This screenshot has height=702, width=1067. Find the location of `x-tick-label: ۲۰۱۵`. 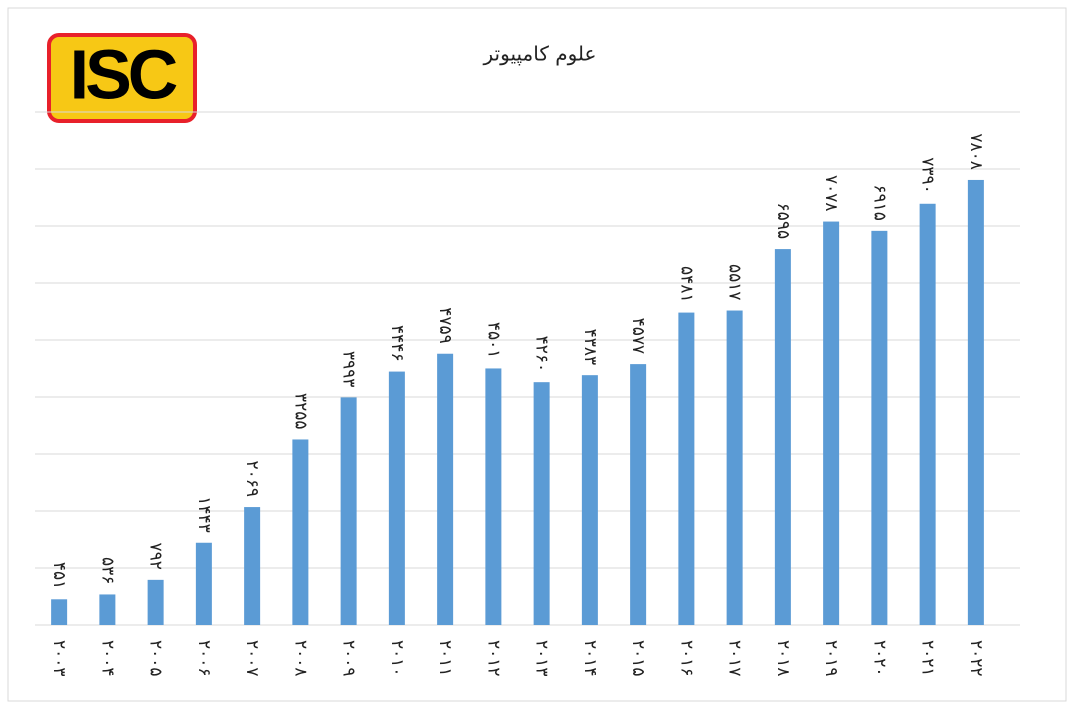

x-tick-label: ۲۰۱۵ is located at coordinates (638, 658).